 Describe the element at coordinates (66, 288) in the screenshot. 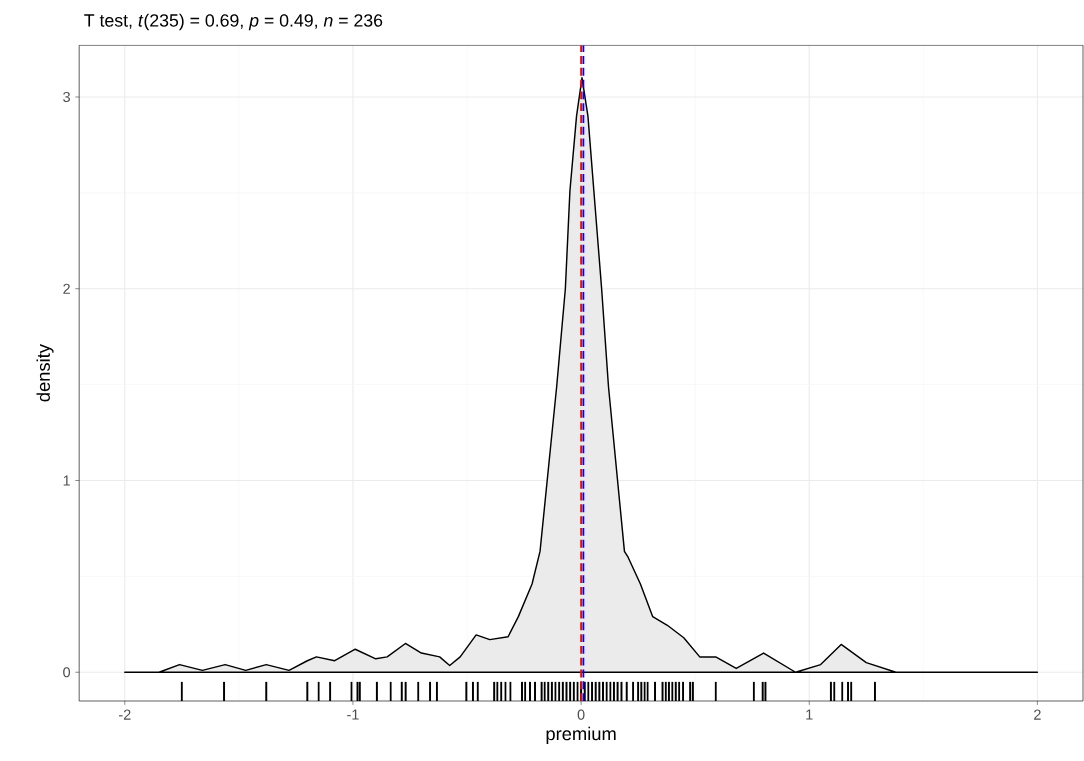

I see `y-tick-label: 2` at that location.